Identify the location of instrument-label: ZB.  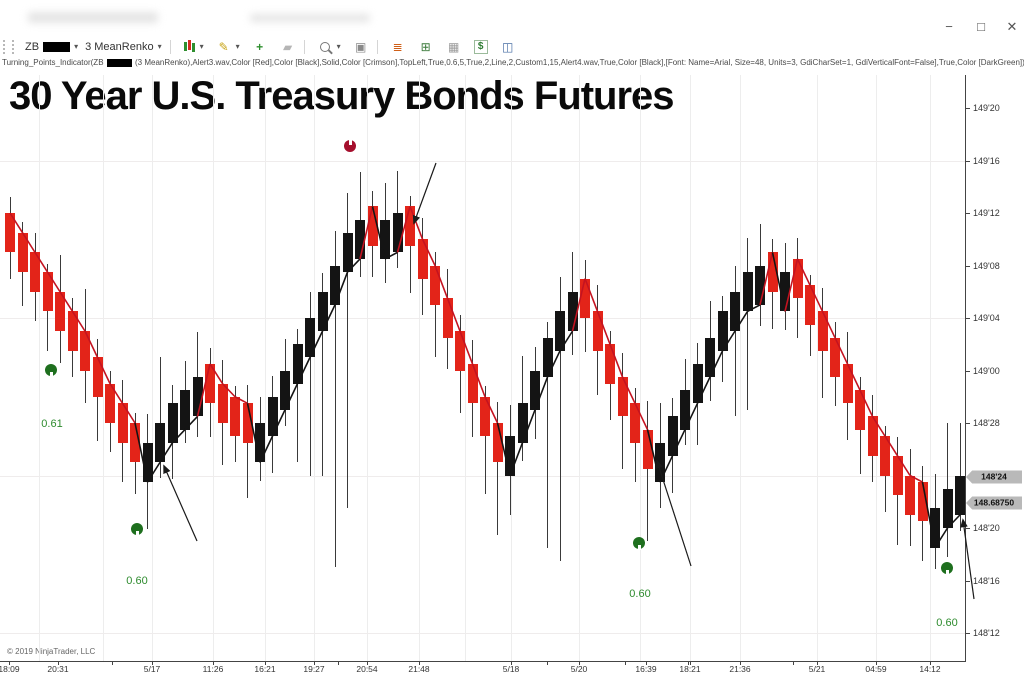
(32, 46).